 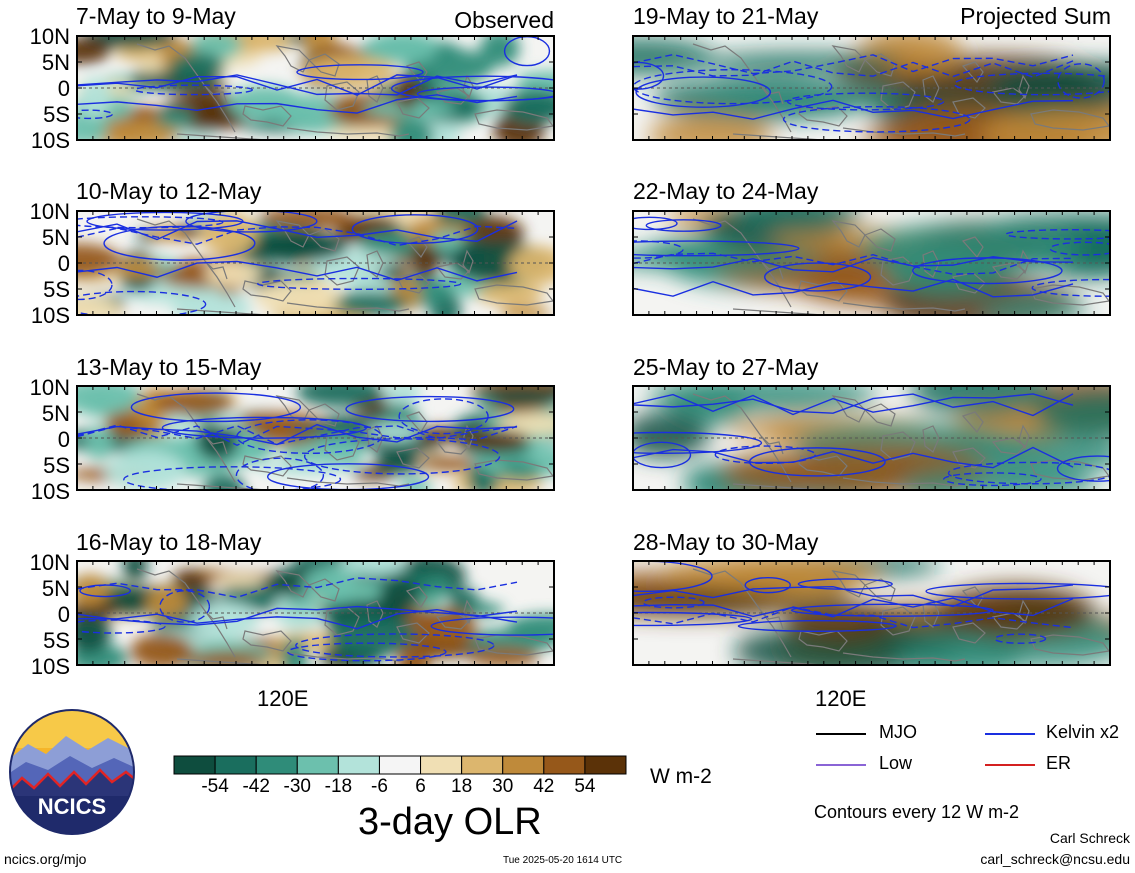 What do you see at coordinates (50, 140) in the screenshot?
I see `ytick-p1-10s: 10S` at bounding box center [50, 140].